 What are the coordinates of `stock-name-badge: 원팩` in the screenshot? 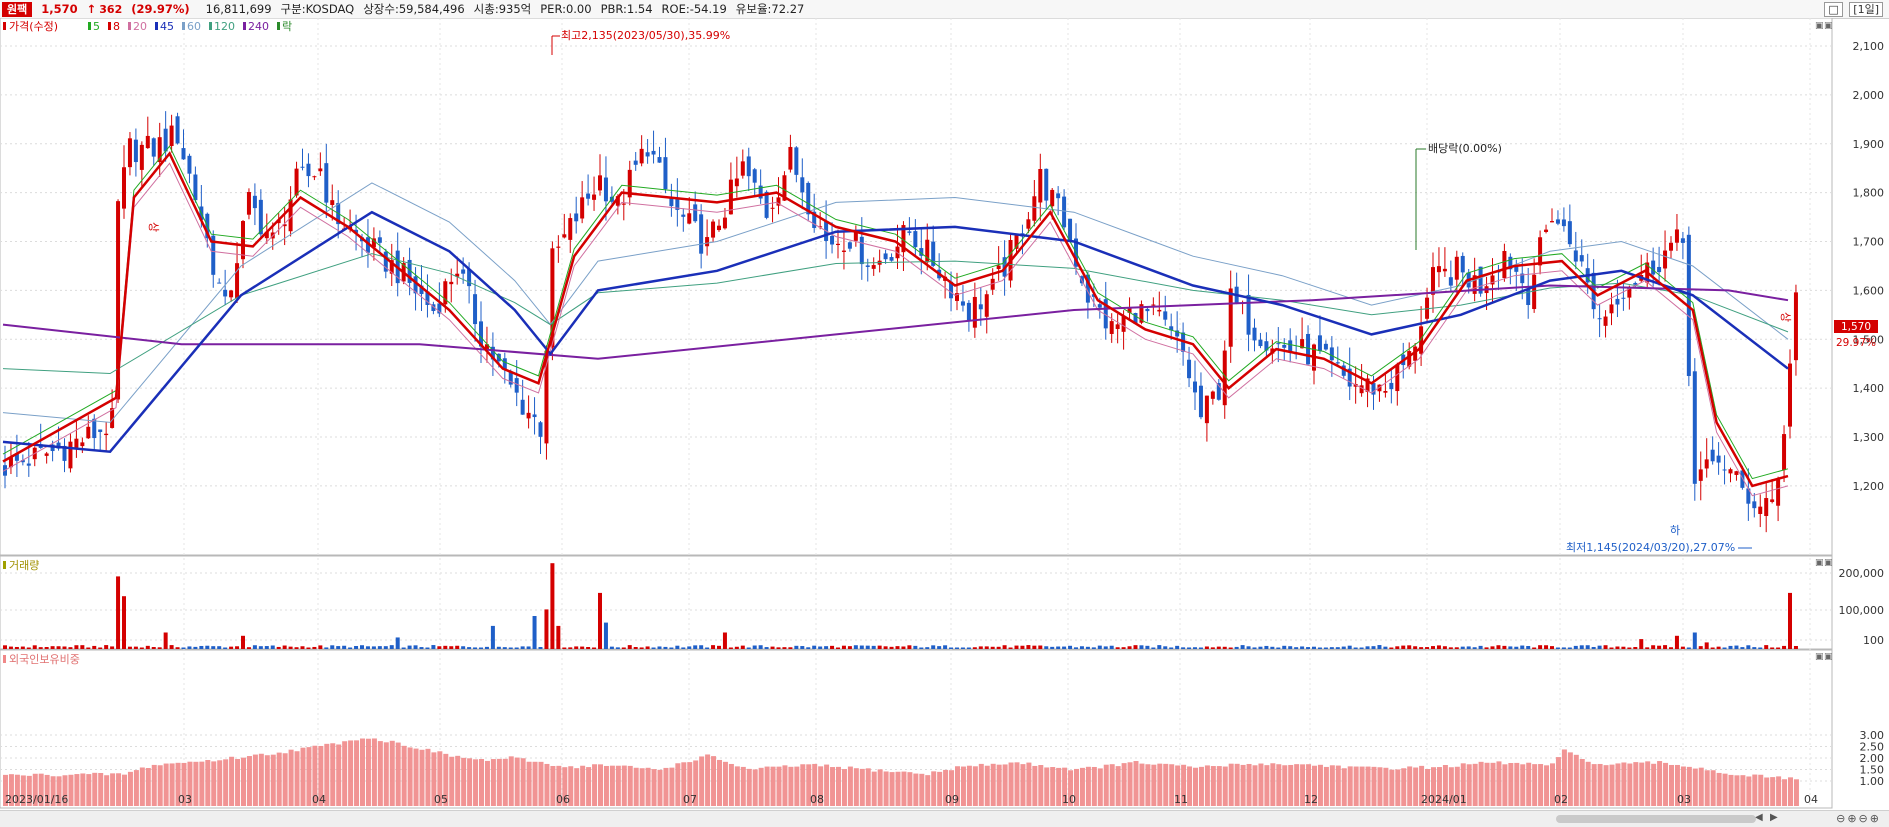 It's located at (17, 9).